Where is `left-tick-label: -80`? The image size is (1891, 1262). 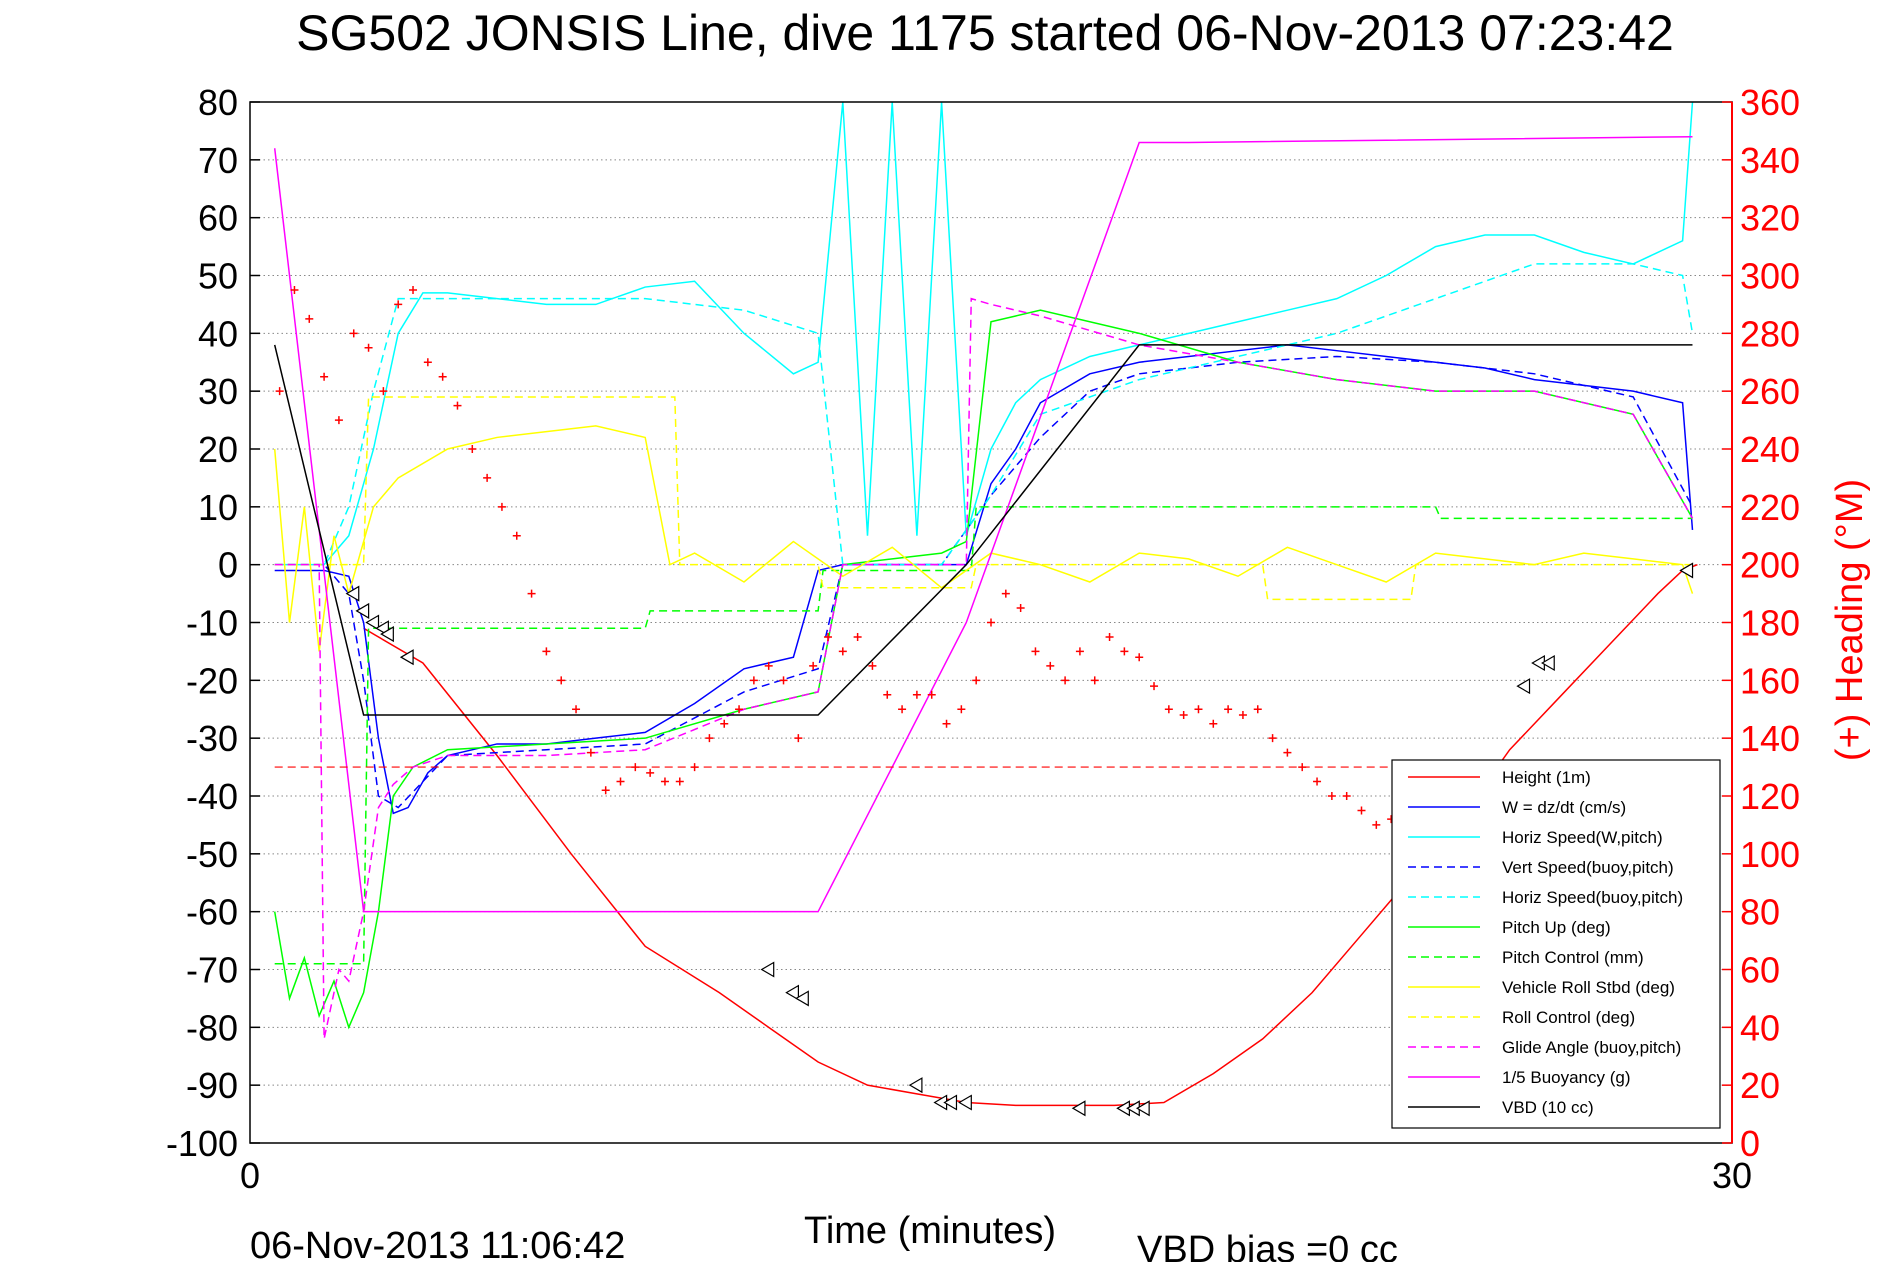 left-tick-label: -80 is located at coordinates (212, 1027).